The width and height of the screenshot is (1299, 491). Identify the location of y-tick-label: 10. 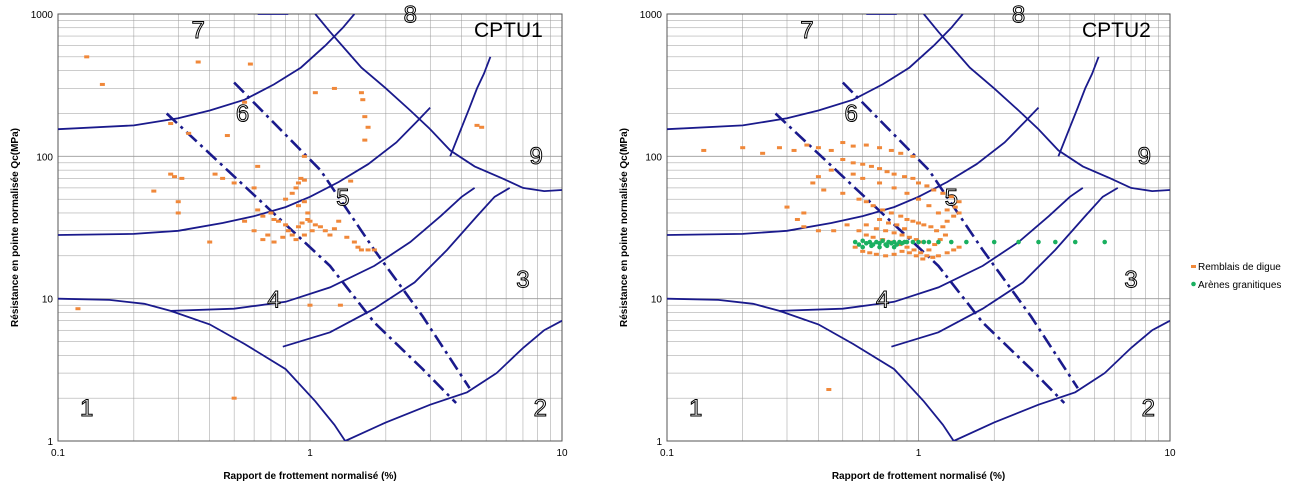
(48, 300).